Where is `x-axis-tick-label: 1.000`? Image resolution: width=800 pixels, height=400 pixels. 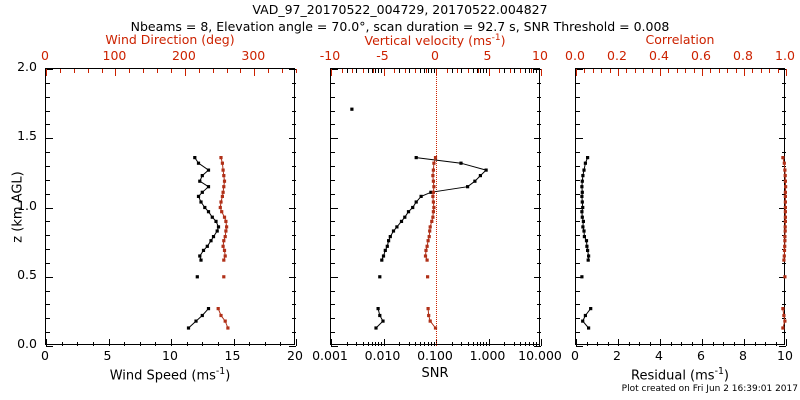 x-axis-tick-label: 1.000 is located at coordinates (487, 355).